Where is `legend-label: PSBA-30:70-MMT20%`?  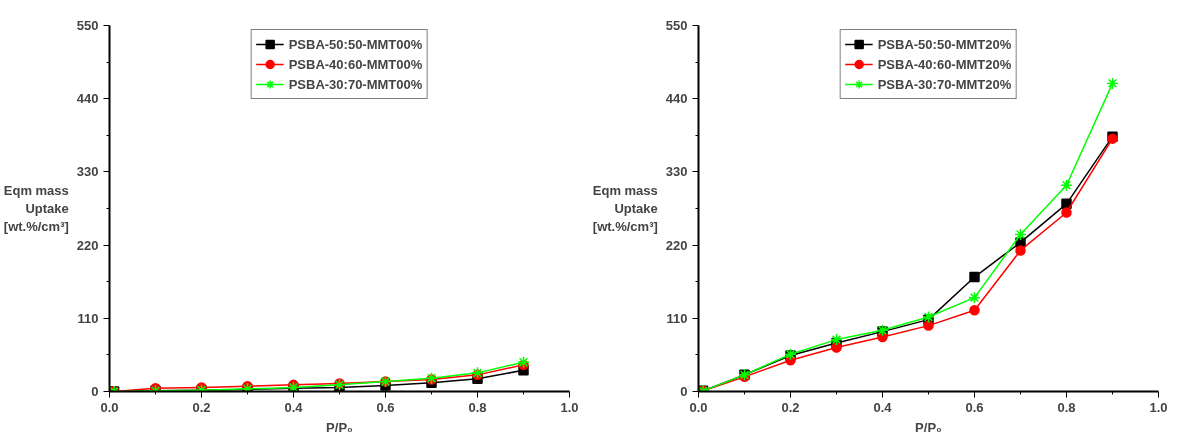 legend-label: PSBA-30:70-MMT20% is located at coordinates (944, 84).